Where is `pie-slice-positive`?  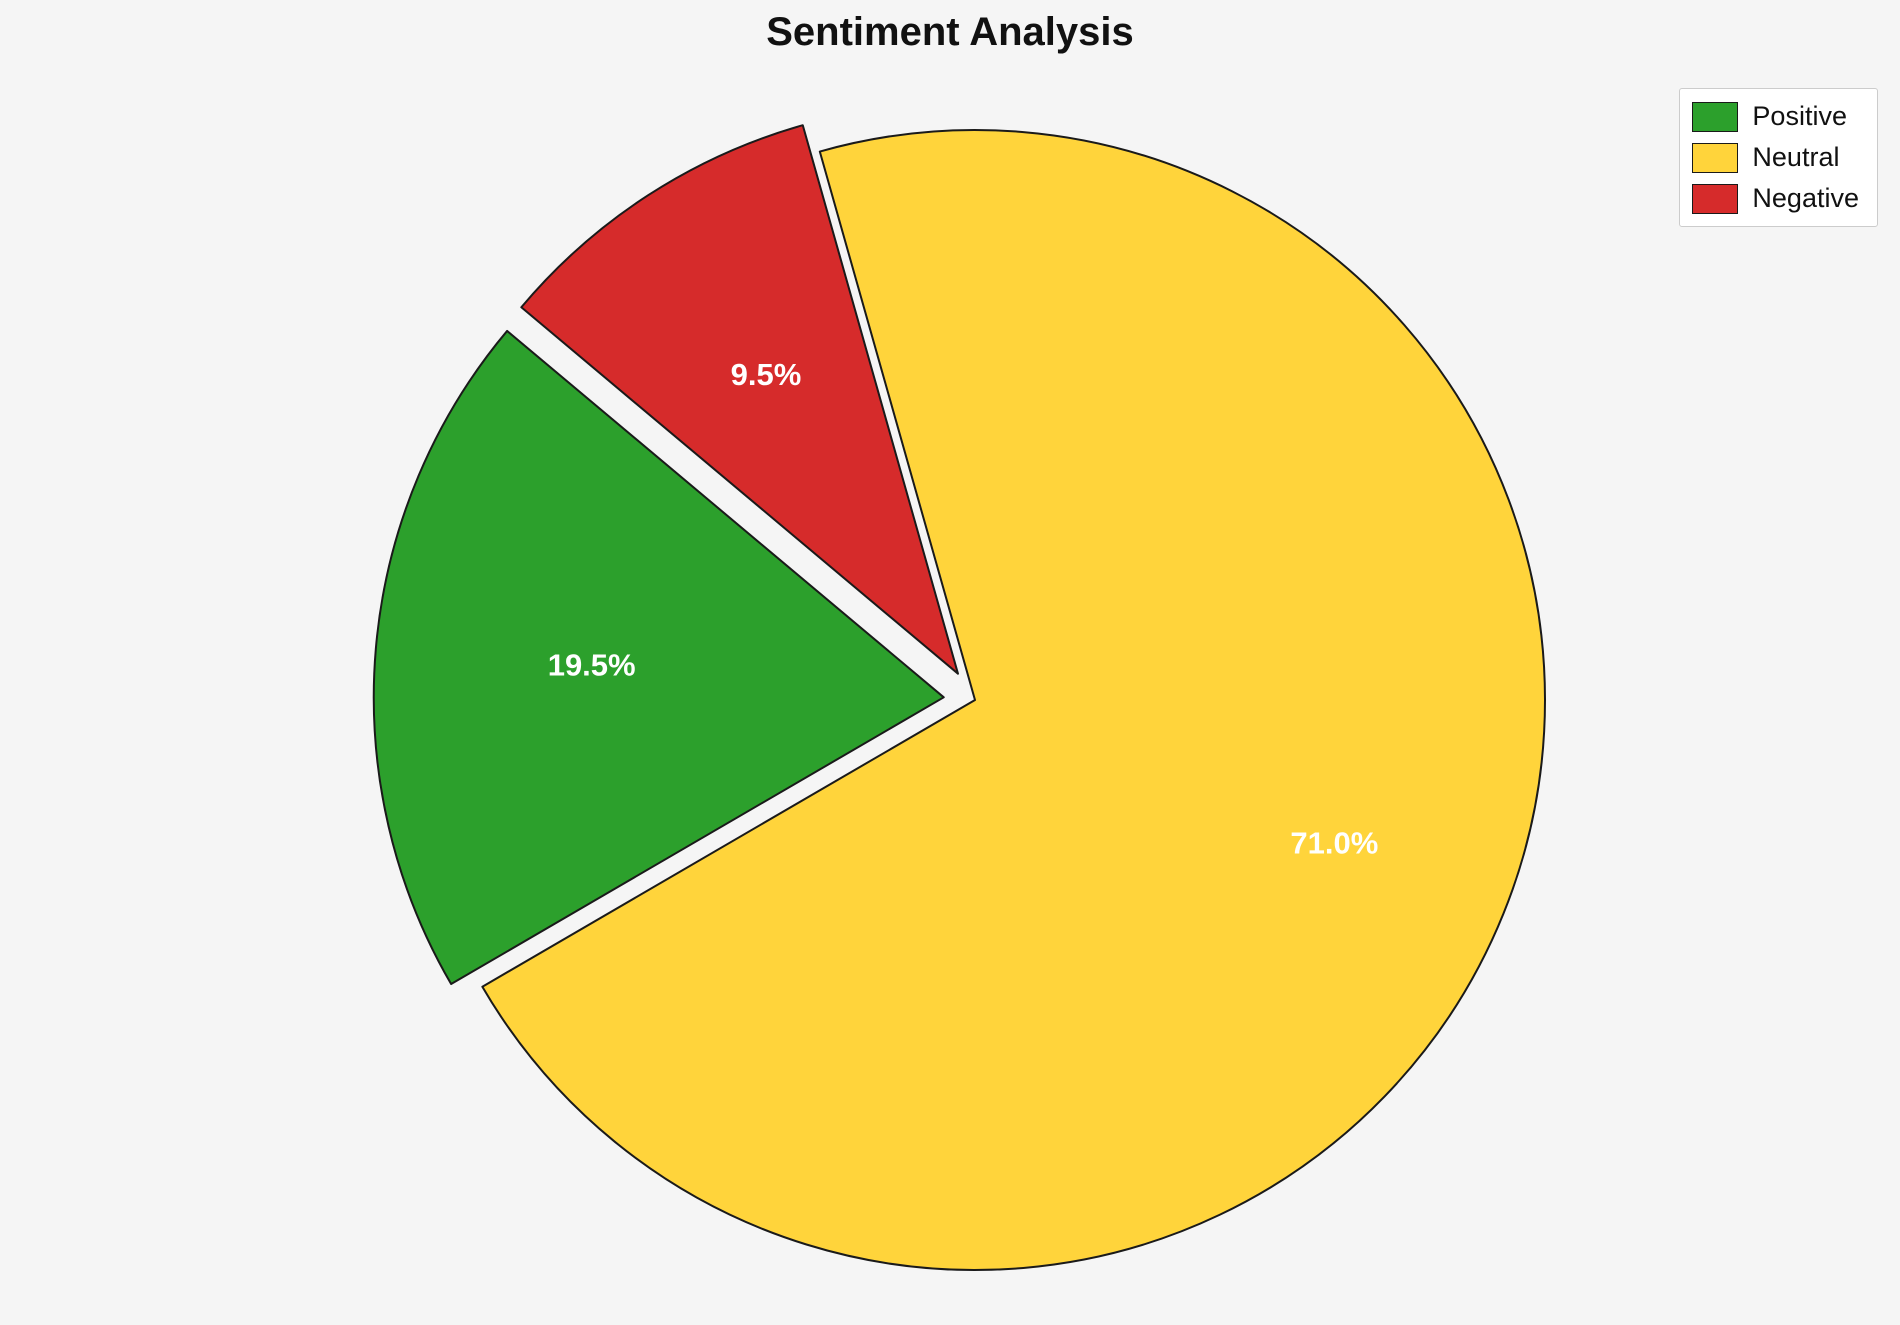
pie-slice-positive is located at coordinates (658, 657).